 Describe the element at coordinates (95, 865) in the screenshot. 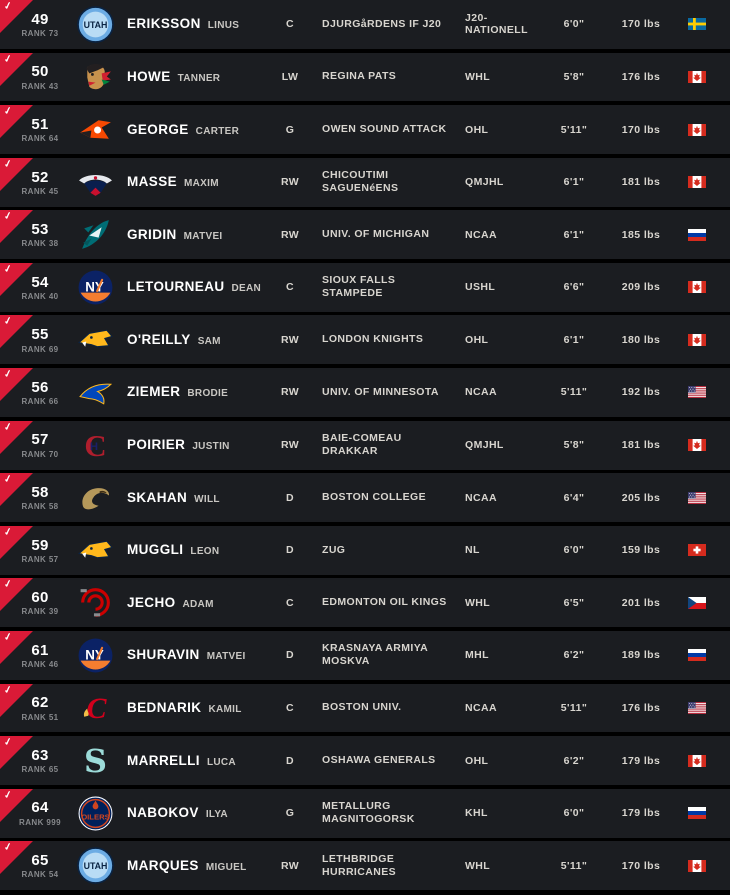

I see `utah-logo: UTAH` at that location.